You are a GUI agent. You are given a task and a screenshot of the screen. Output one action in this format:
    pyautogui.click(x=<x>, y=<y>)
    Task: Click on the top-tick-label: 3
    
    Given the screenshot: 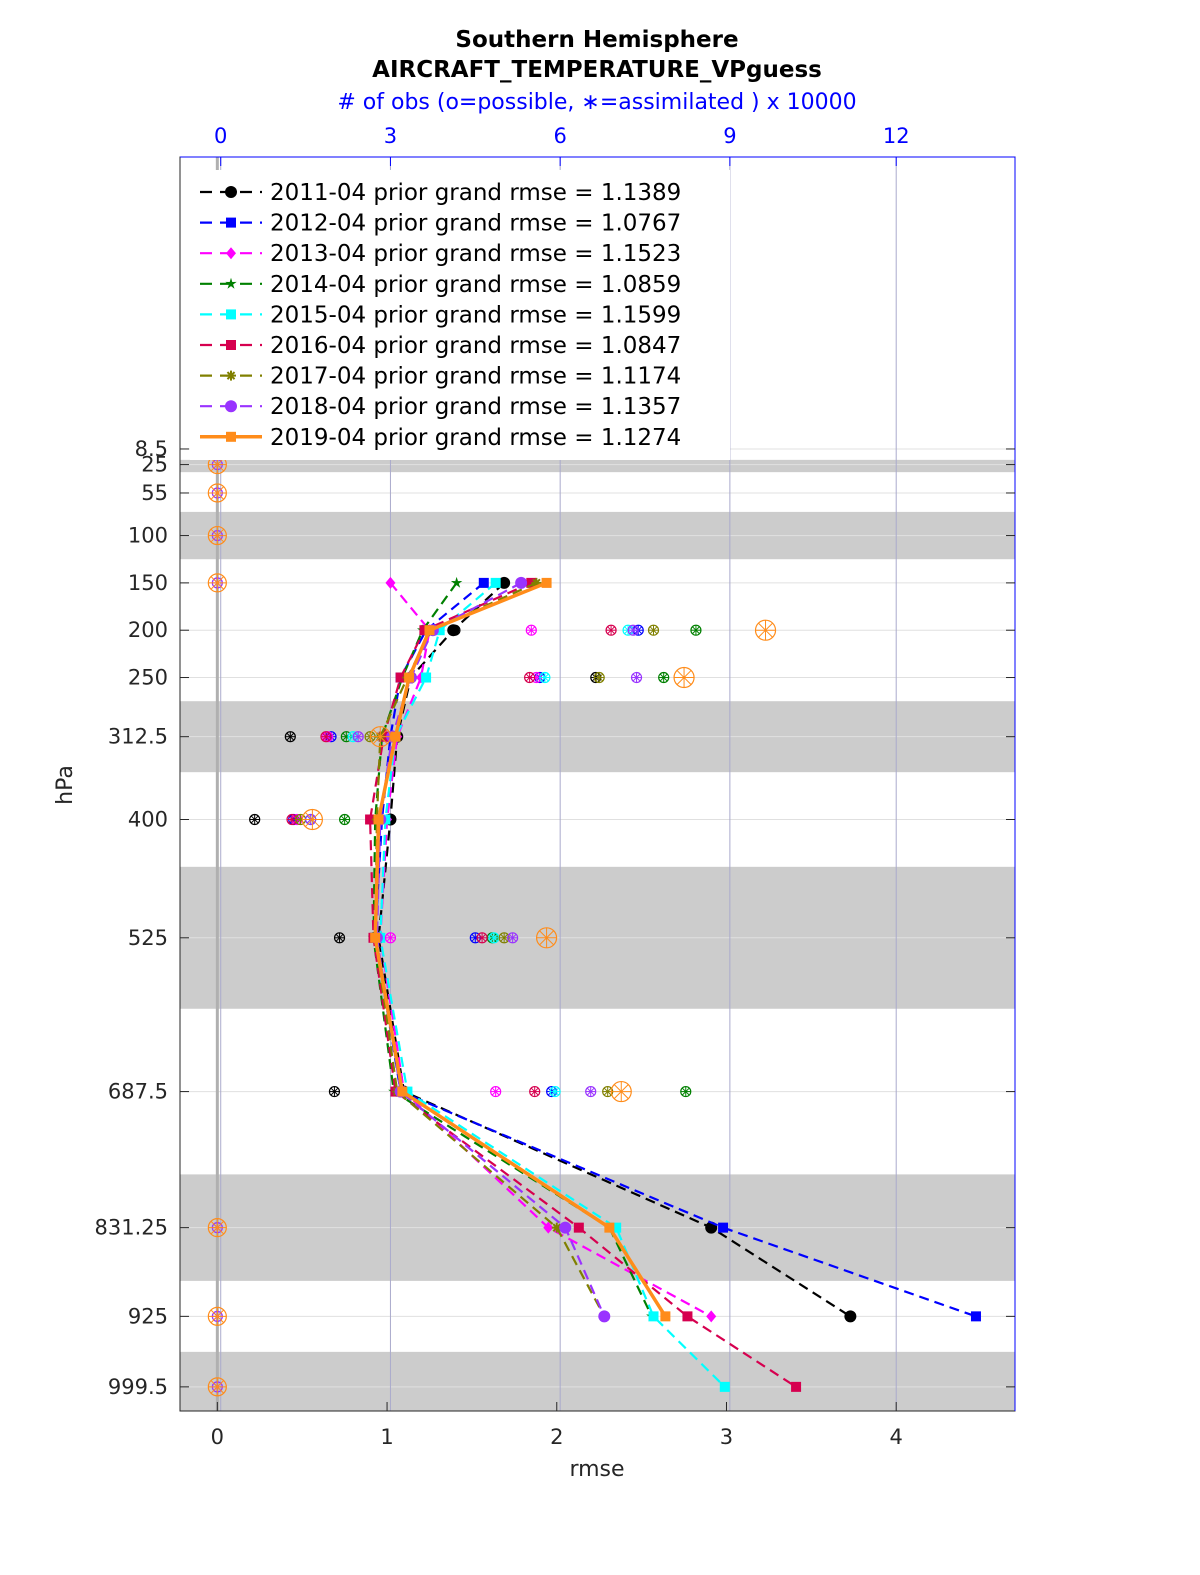 What is the action you would take?
    pyautogui.click(x=390, y=136)
    